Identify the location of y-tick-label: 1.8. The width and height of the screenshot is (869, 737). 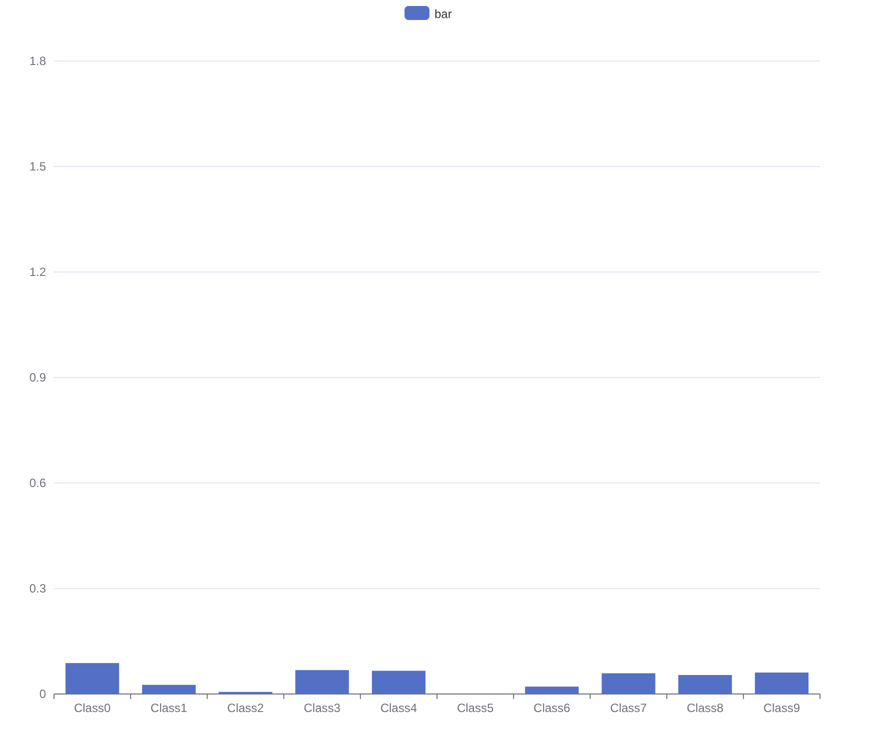
(37, 61).